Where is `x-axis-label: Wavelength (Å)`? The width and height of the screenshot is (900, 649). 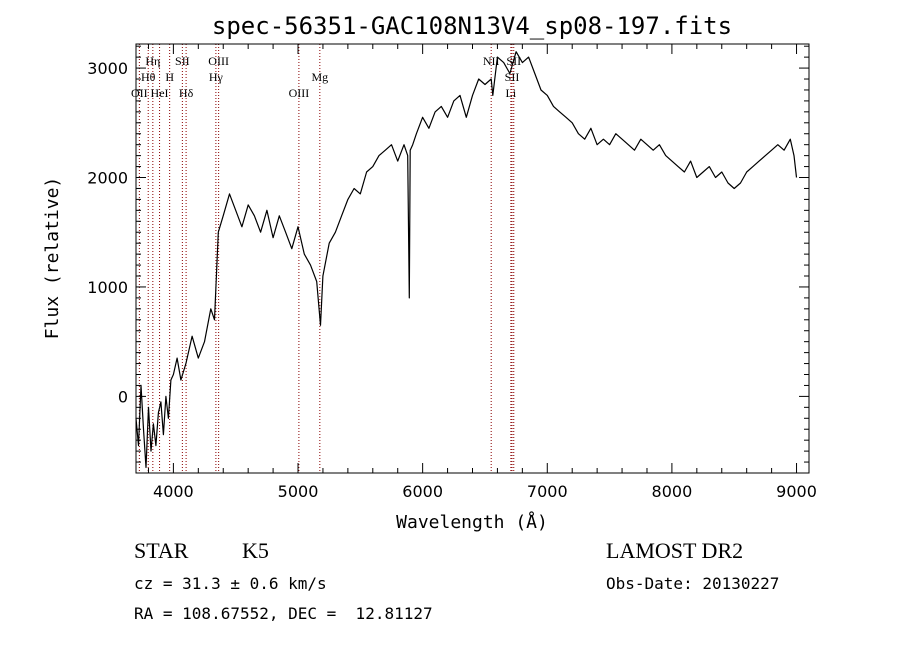 x-axis-label: Wavelength (Å) is located at coordinates (472, 522).